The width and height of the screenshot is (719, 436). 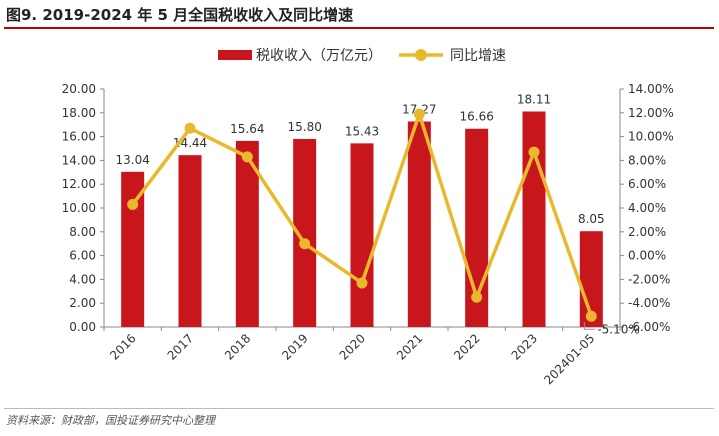 I want to click on x-tick-label: 2018, so click(x=237, y=346).